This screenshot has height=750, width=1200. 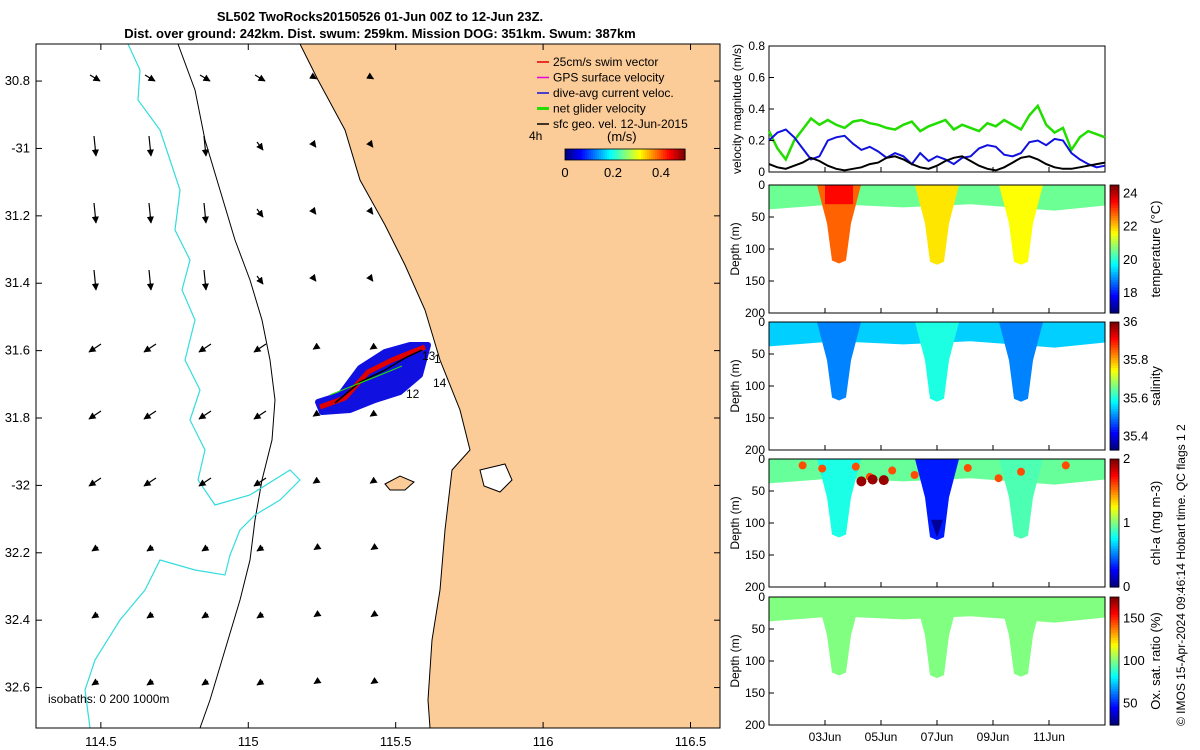 I want to click on x-tick-label: 114.5, so click(x=101, y=741).